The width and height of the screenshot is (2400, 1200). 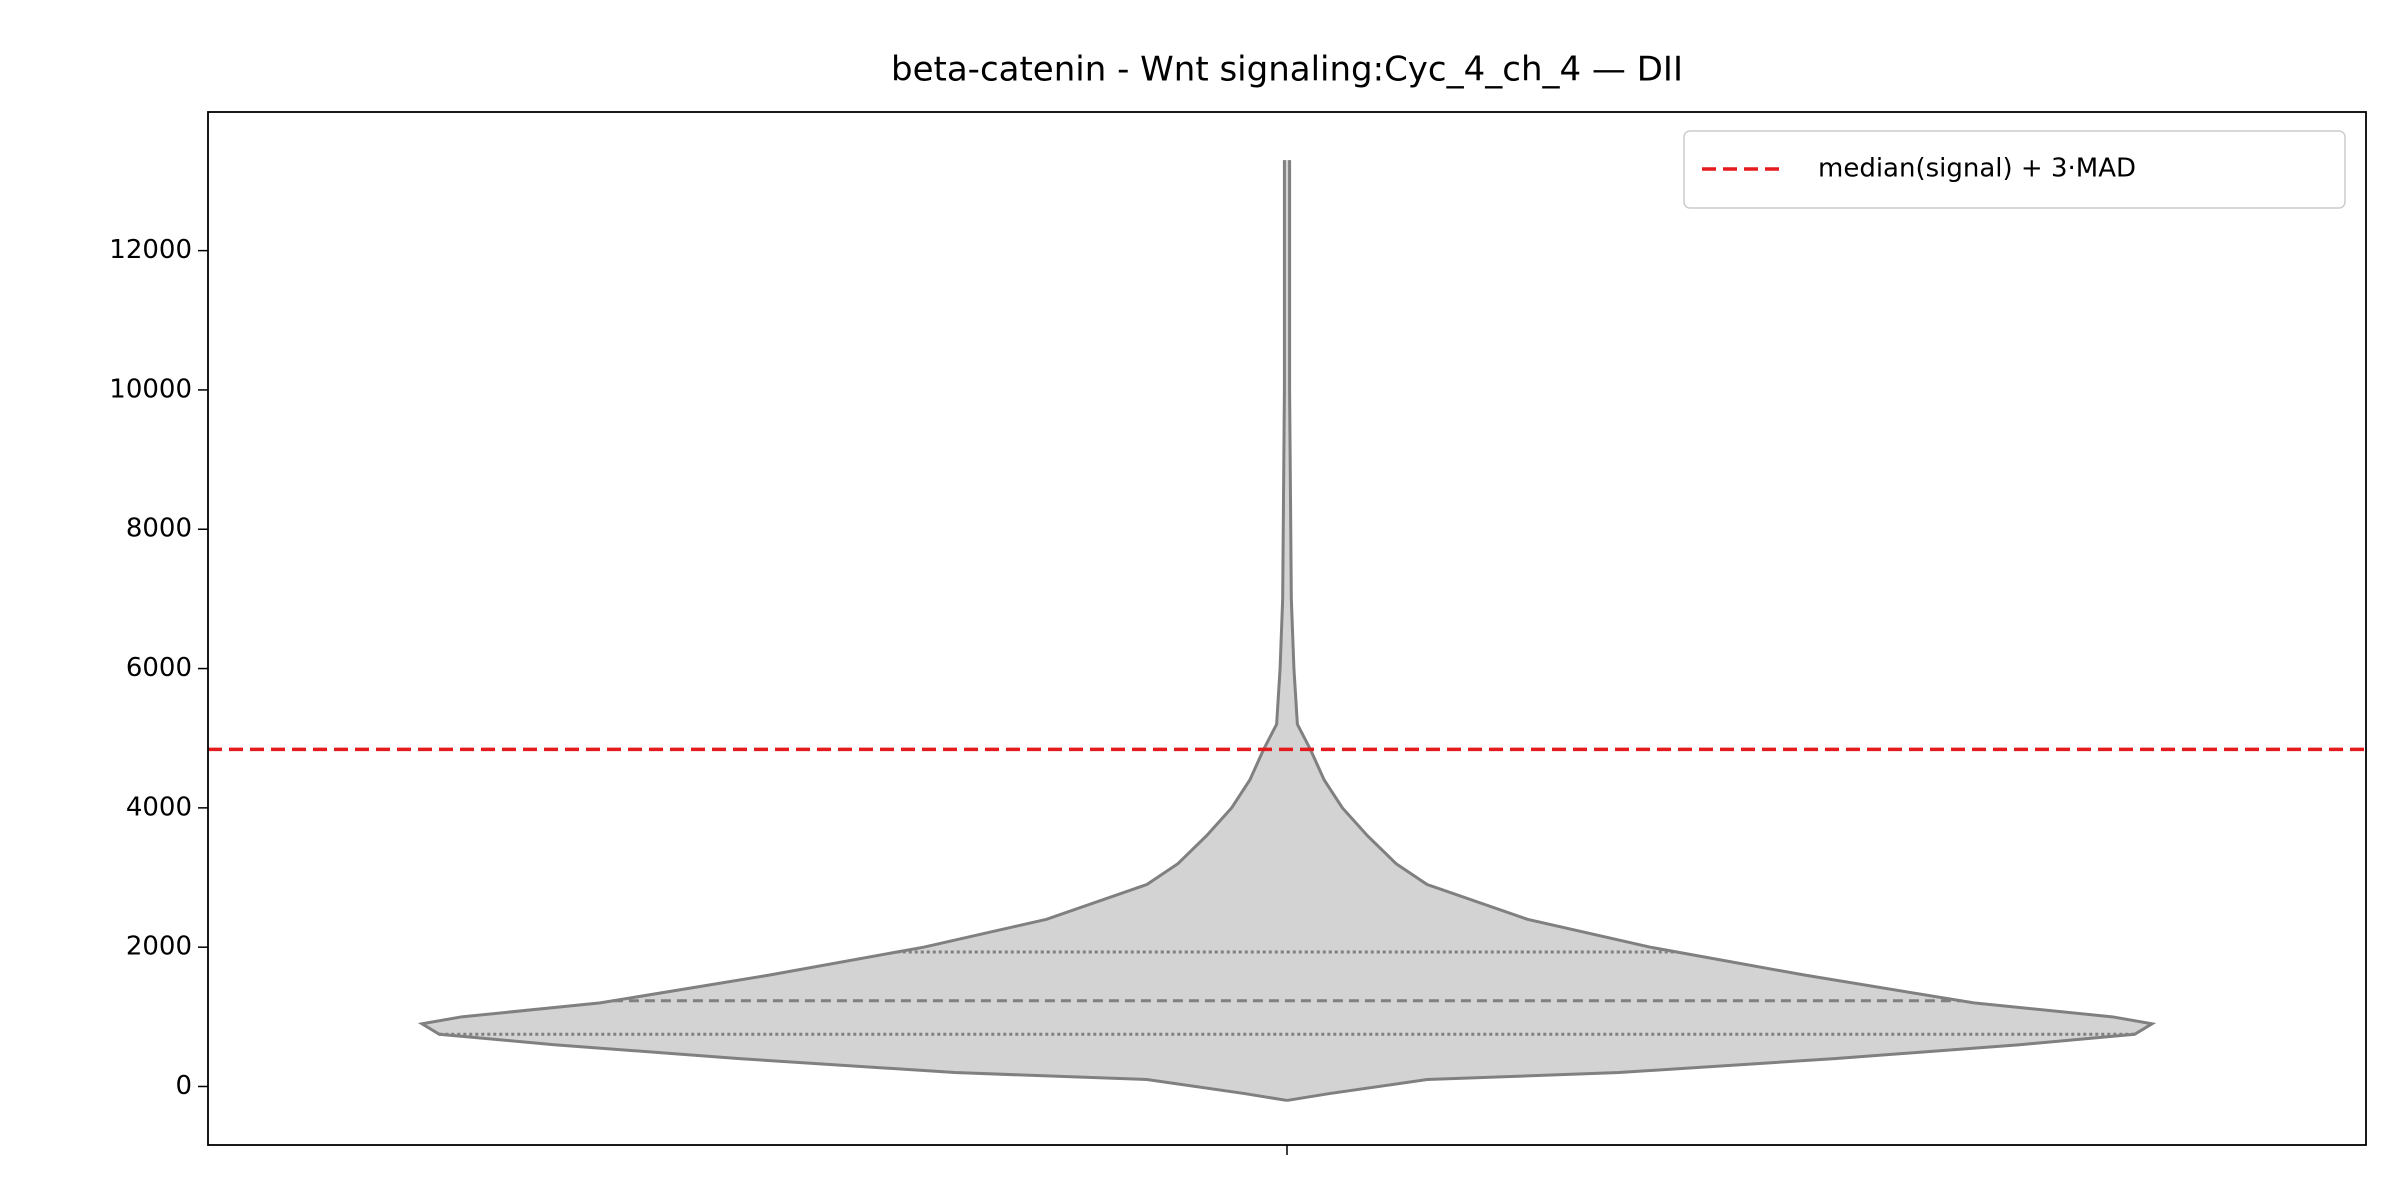 I want to click on y-tick-label: 0, so click(x=183, y=1086).